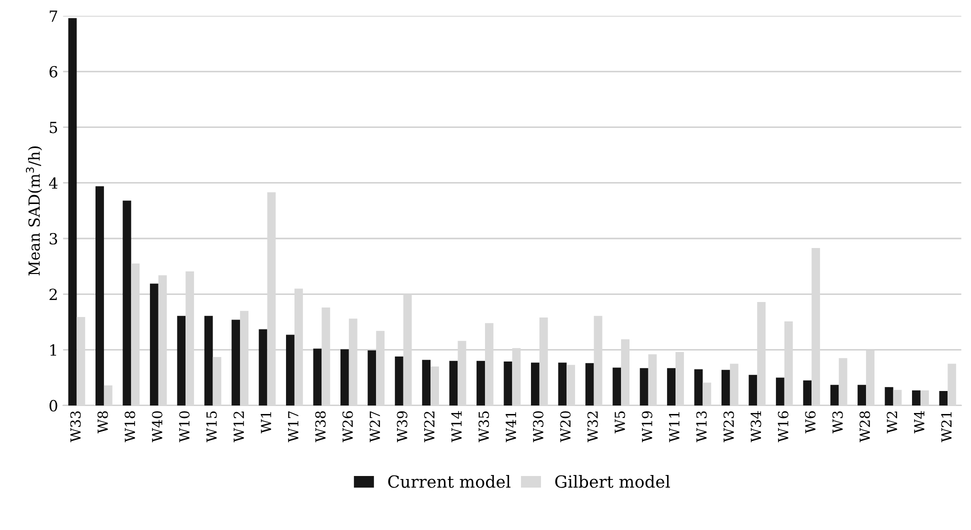 The width and height of the screenshot is (971, 530). I want to click on x-tick-label: W13, so click(701, 426).